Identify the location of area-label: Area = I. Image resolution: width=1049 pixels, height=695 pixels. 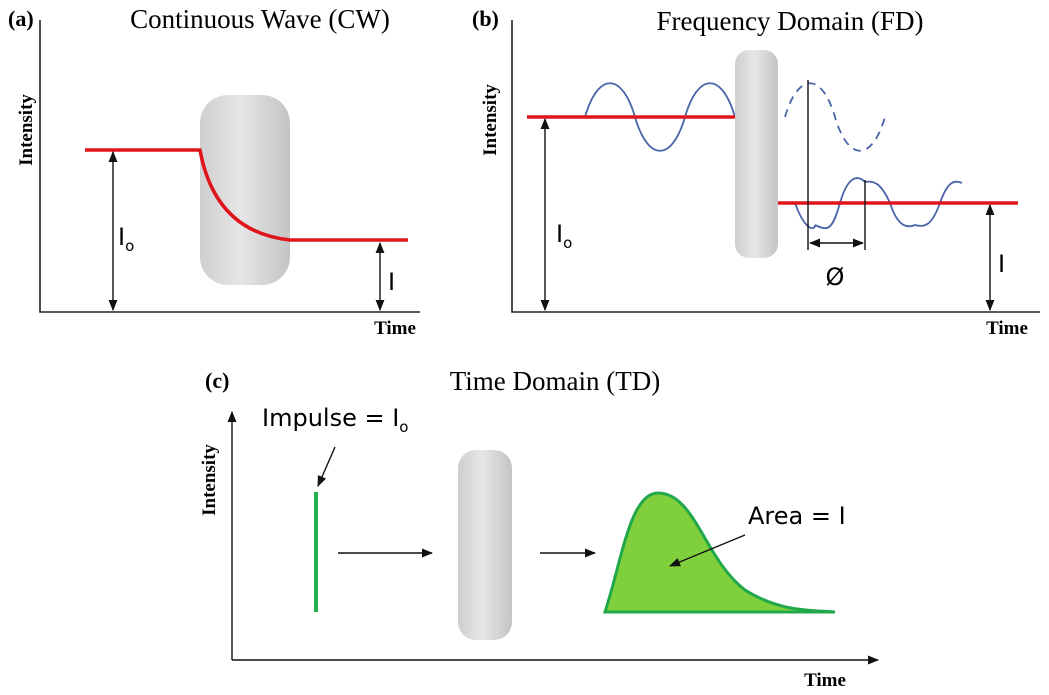
(797, 516).